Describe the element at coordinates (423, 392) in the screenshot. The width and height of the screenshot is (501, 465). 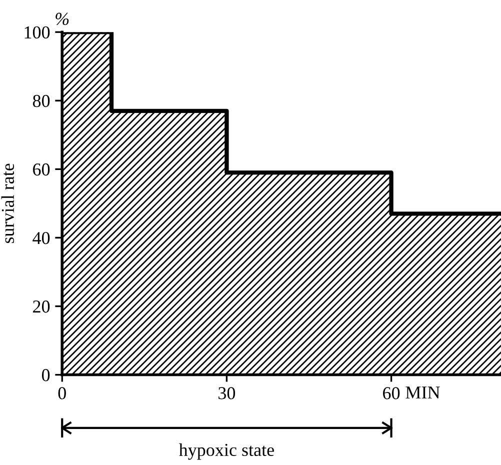
I see `x-axis-title: MIN` at that location.